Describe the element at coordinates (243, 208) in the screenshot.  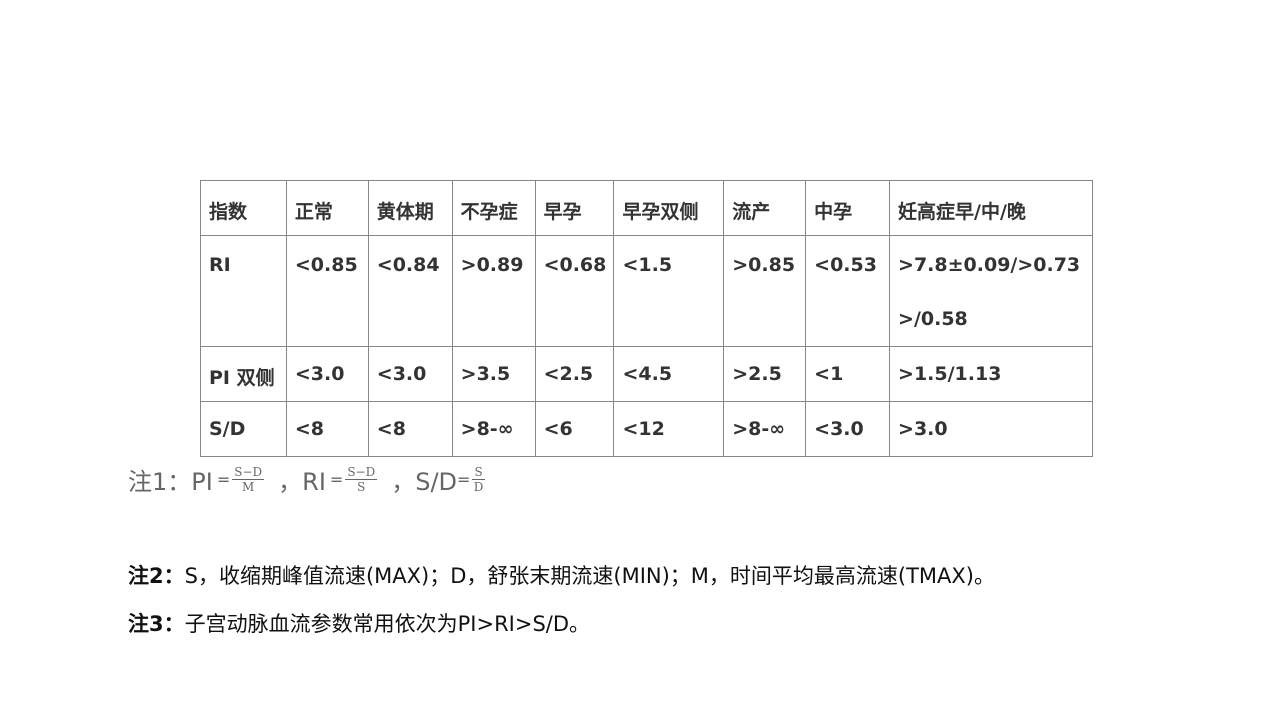
I see `header-cell: 指数` at that location.